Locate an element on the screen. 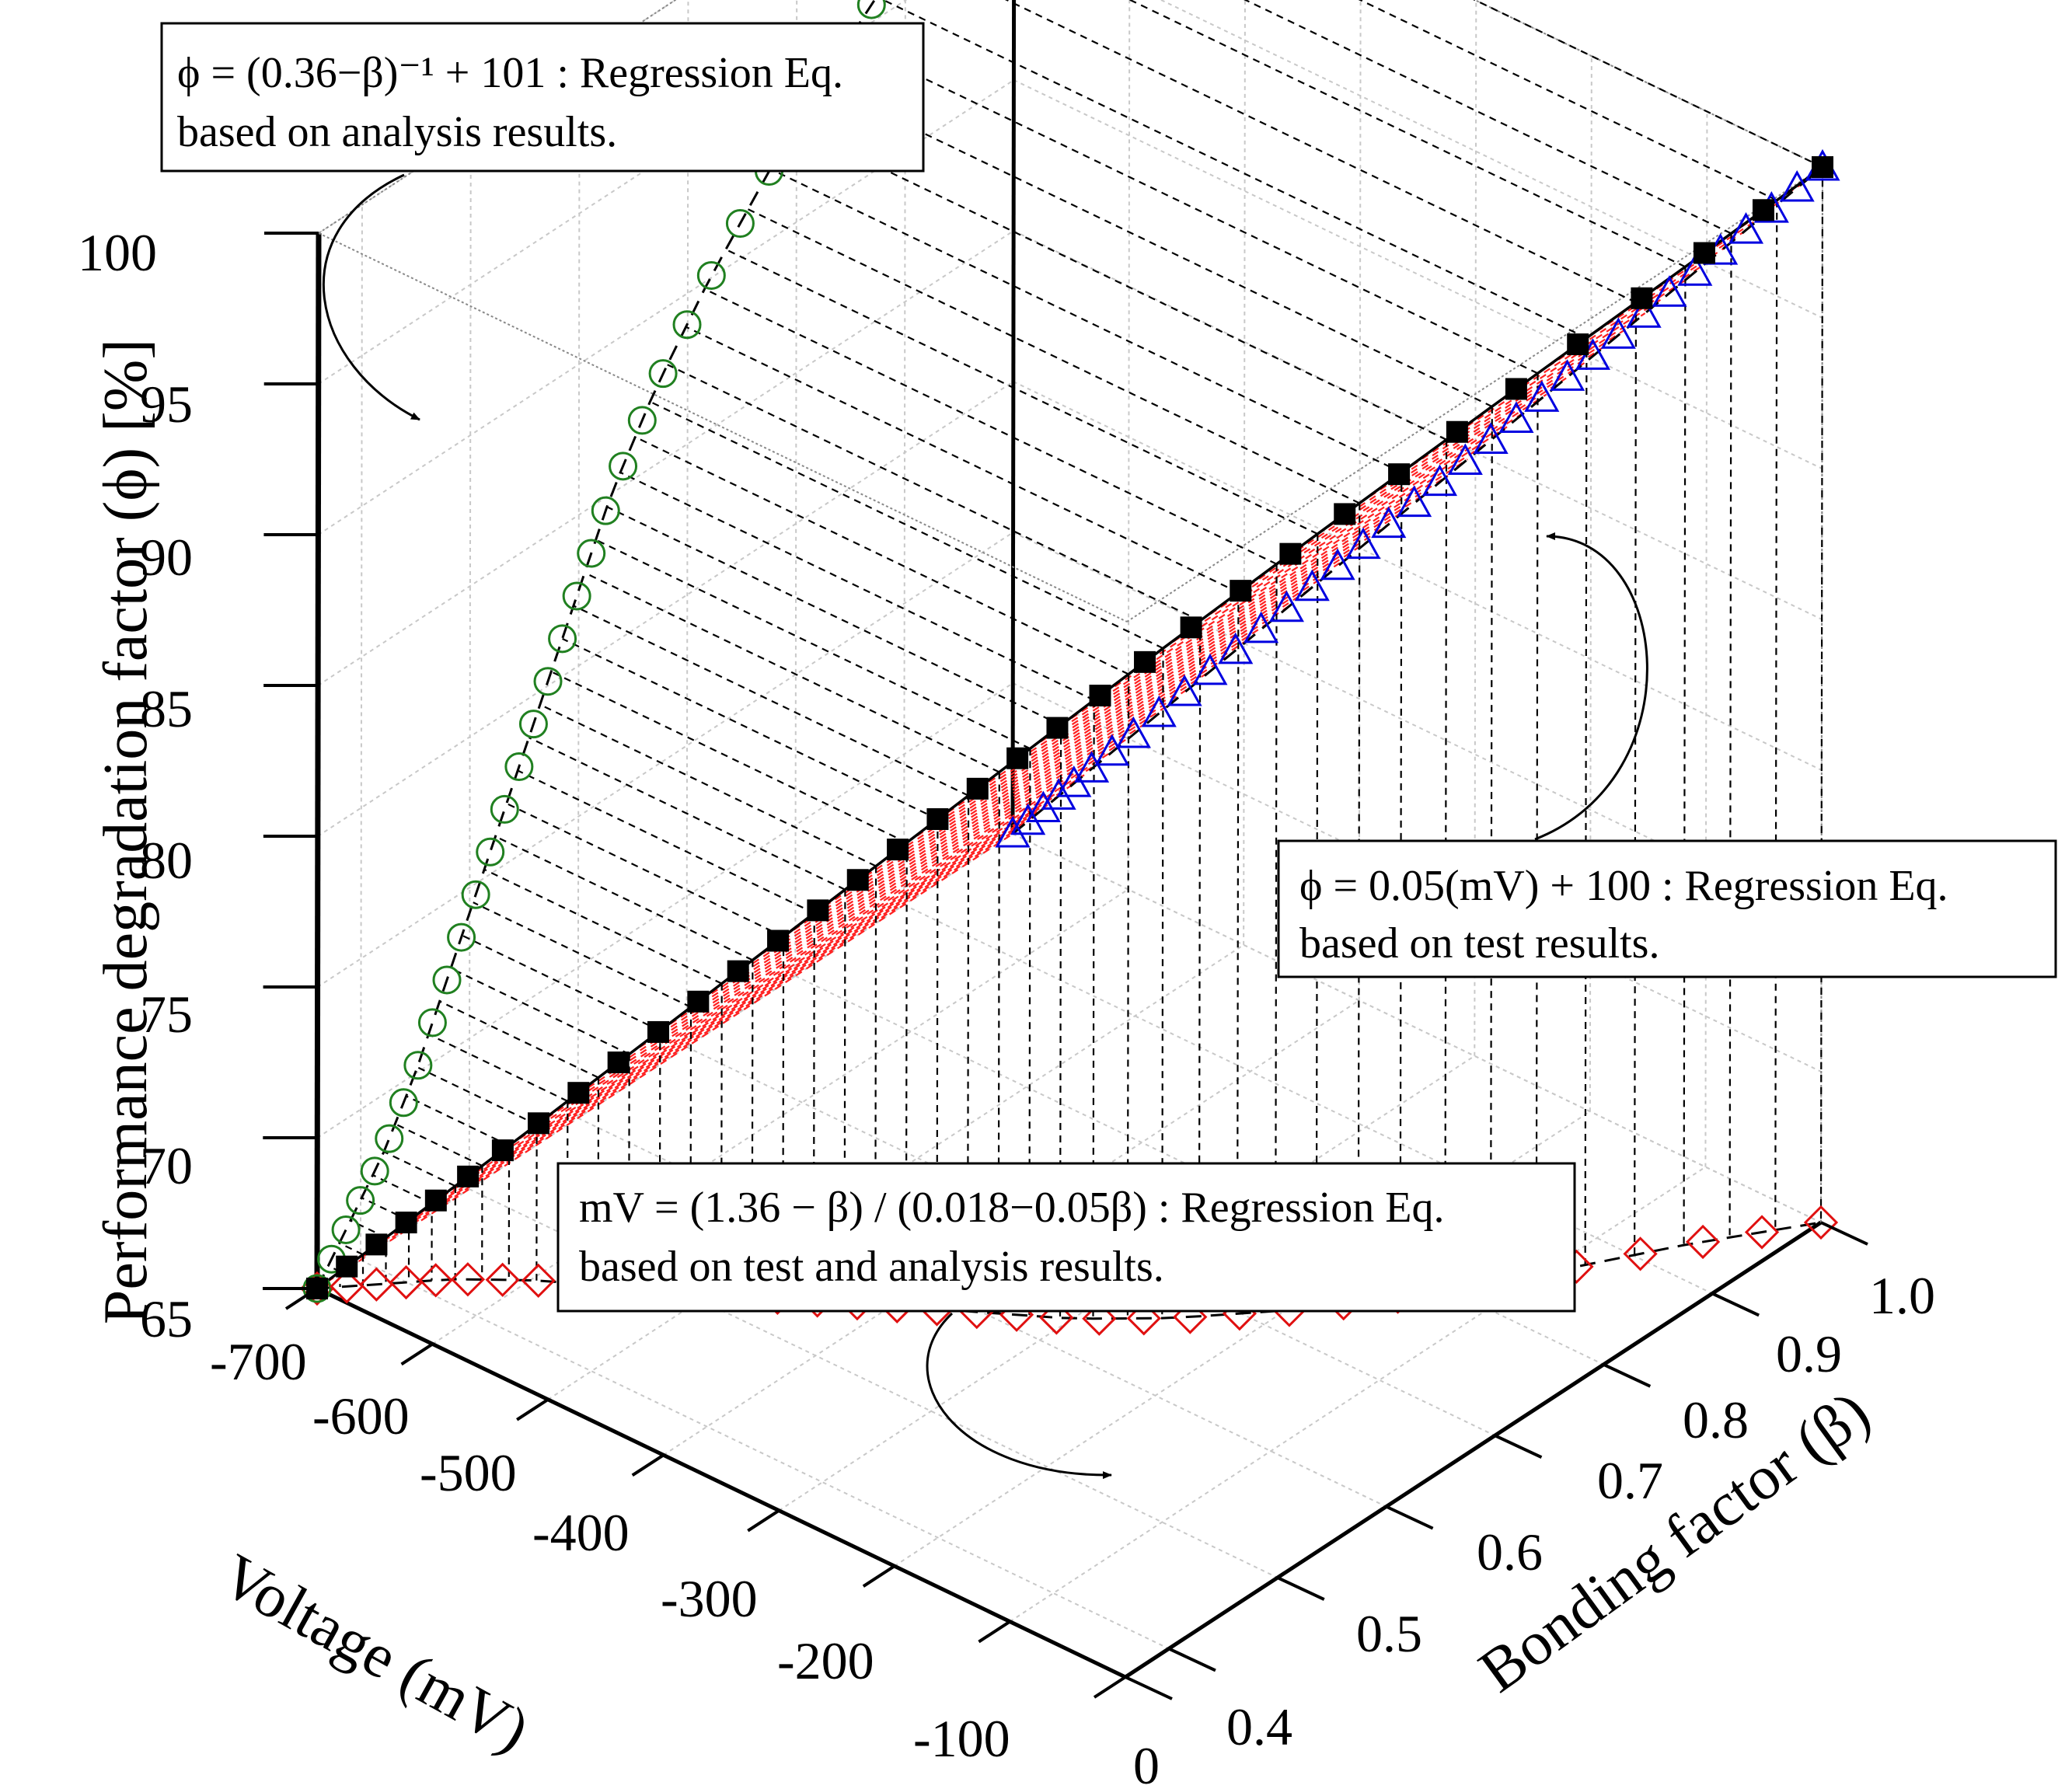 The height and width of the screenshot is (1789, 2072). y-tick-label: 1.0 is located at coordinates (1902, 1295).